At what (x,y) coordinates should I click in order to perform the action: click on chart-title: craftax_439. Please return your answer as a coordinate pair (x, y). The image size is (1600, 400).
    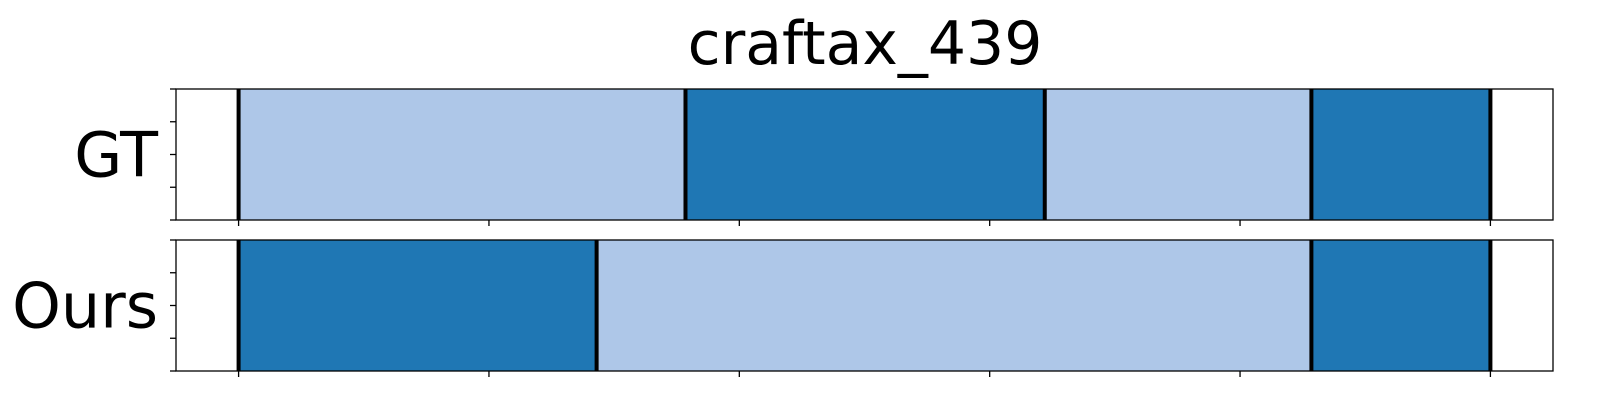
    Looking at the image, I should click on (865, 44).